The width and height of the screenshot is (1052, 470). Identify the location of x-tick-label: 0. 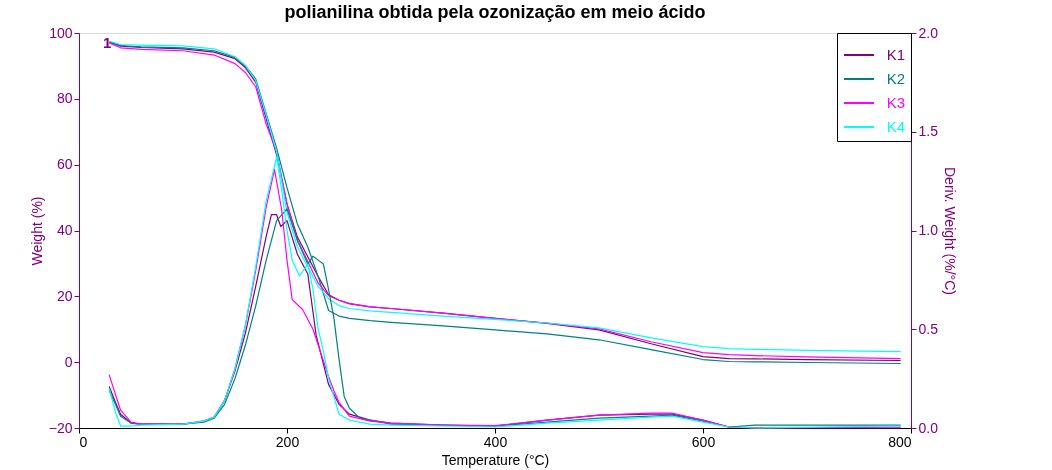
(83, 441).